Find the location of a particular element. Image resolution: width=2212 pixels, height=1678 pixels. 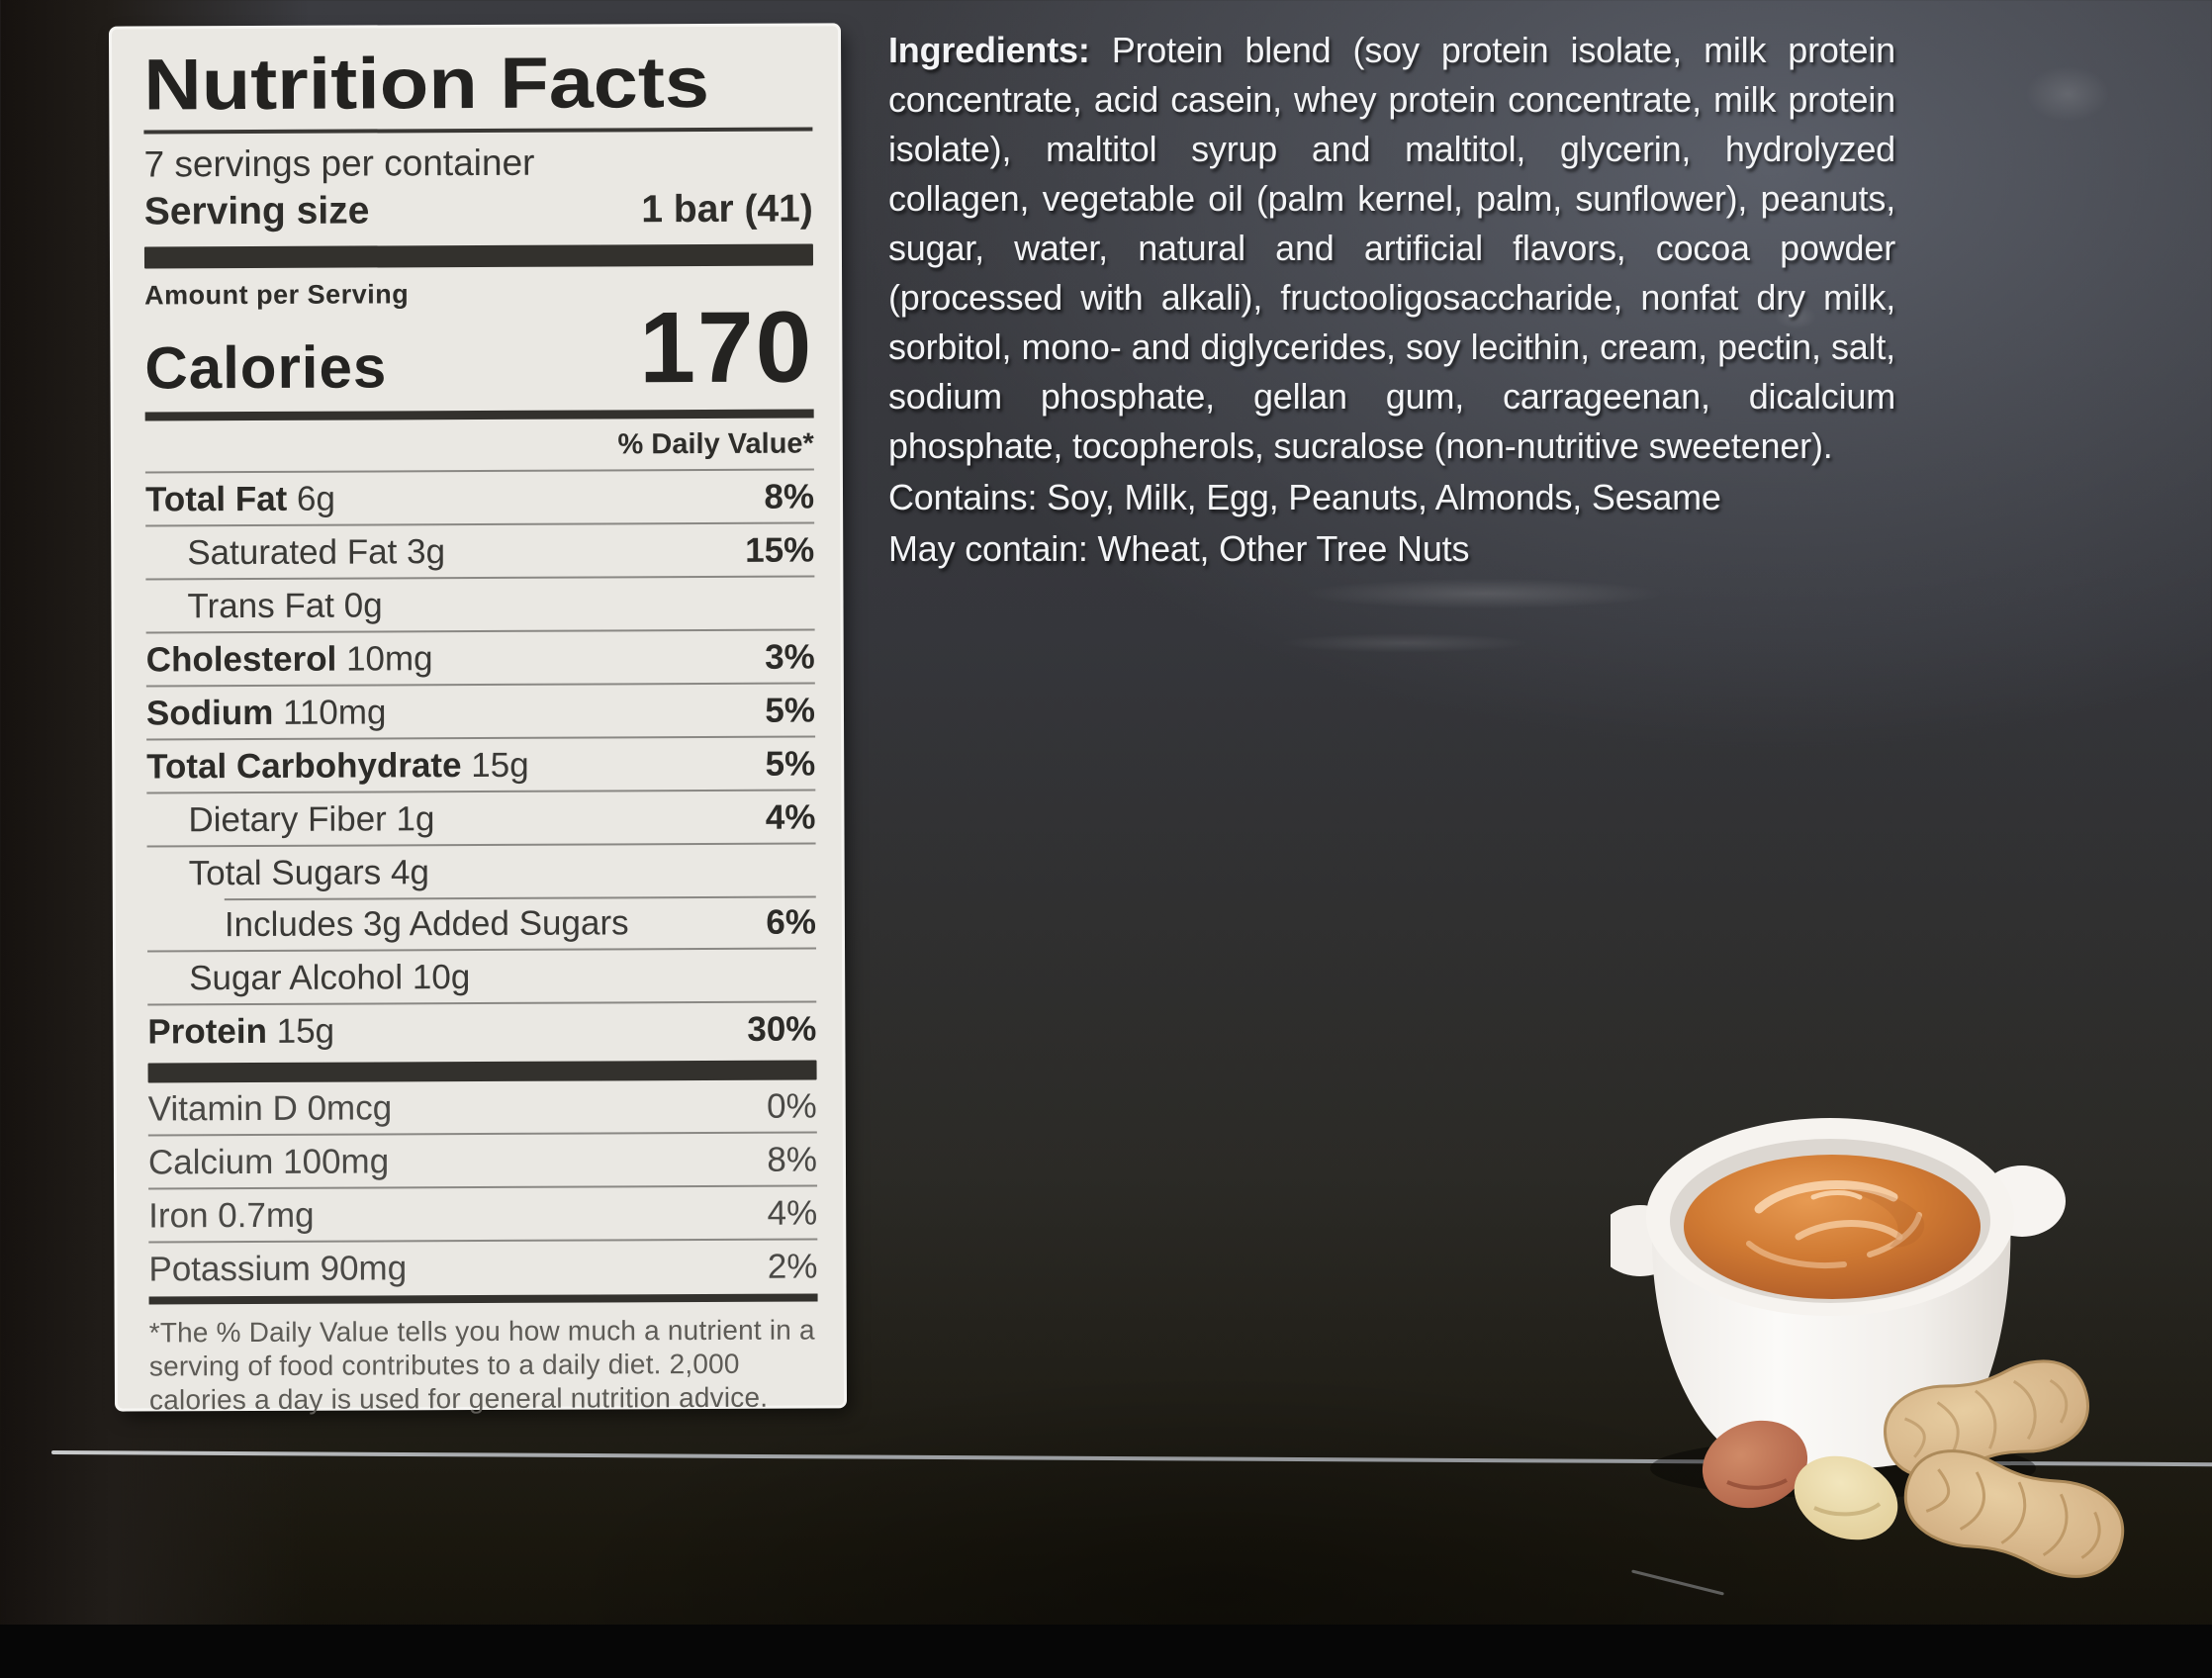

nutrient-row-total-carbohydrate: Total Carbohydrate 15g 5% is located at coordinates (481, 764).